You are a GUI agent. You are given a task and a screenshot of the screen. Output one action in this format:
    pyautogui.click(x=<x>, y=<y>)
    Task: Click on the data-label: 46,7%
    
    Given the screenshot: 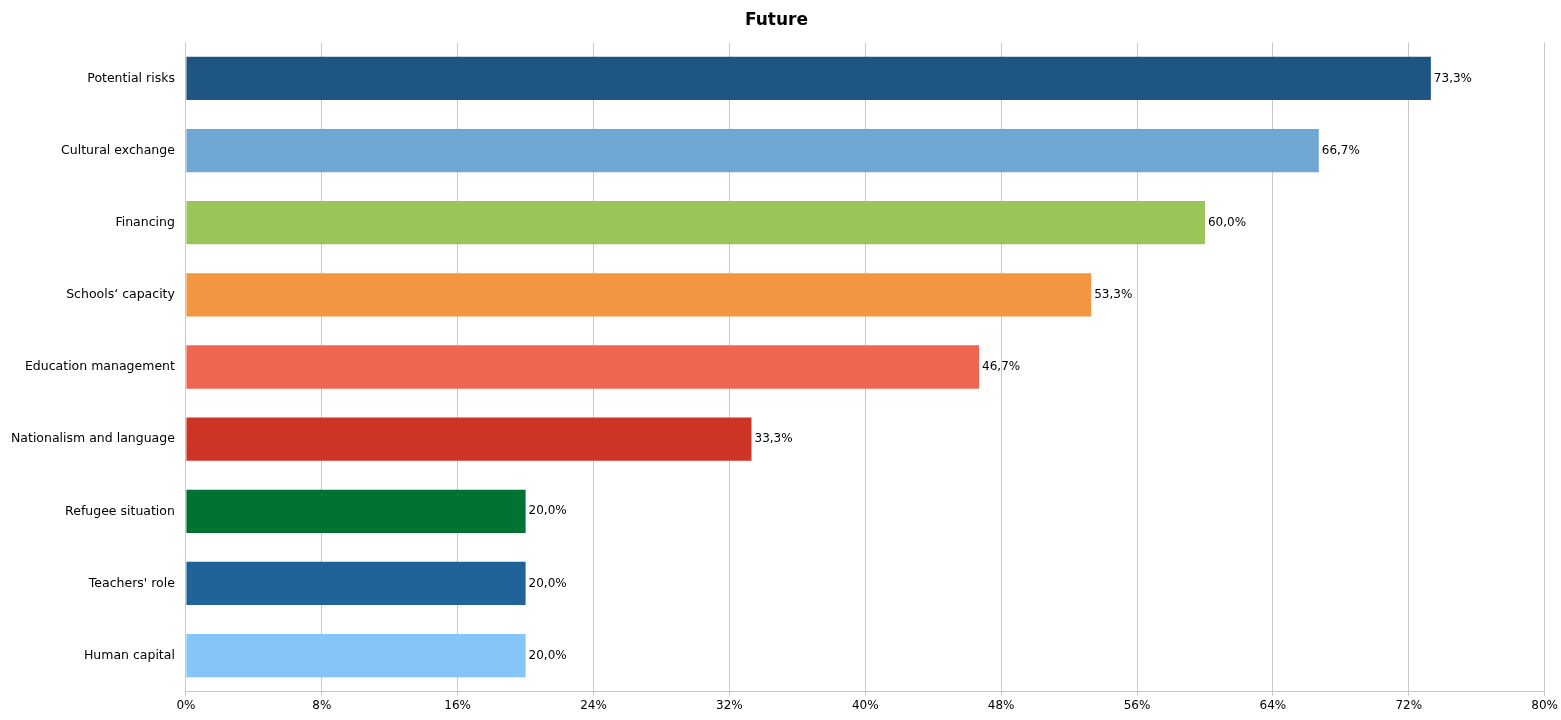 What is the action you would take?
    pyautogui.click(x=1001, y=366)
    